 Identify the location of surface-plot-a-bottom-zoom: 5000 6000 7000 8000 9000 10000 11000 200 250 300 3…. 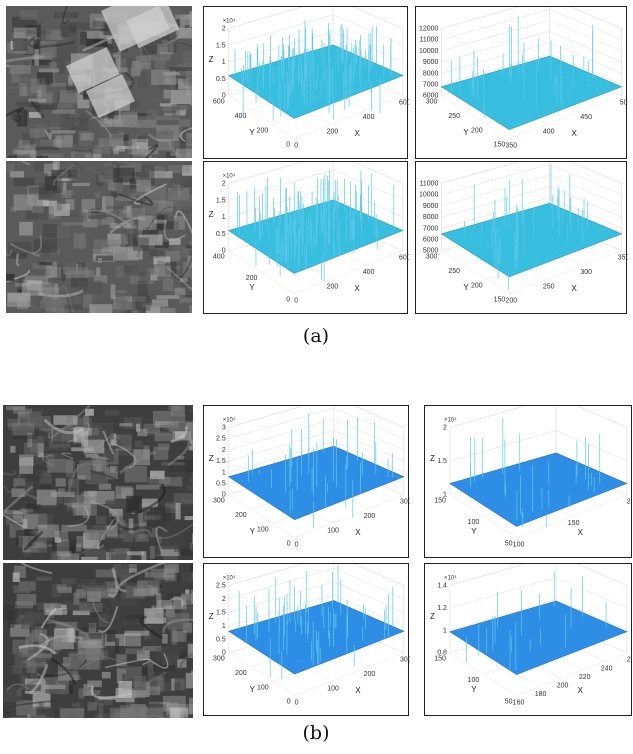
(521, 237).